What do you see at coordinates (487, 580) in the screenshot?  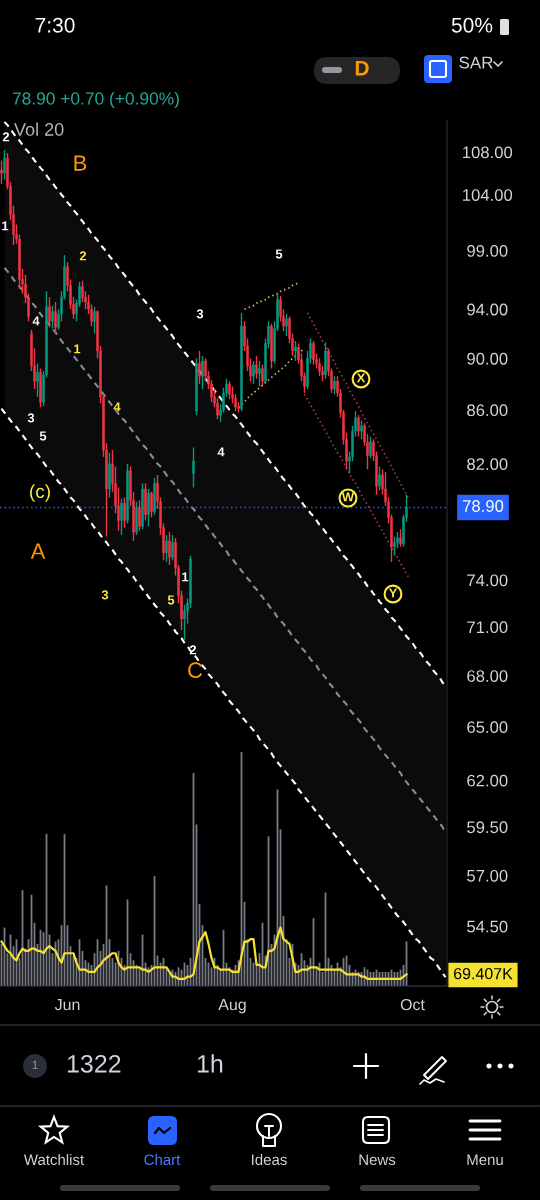 I see `y-tick-label: 74.00` at bounding box center [487, 580].